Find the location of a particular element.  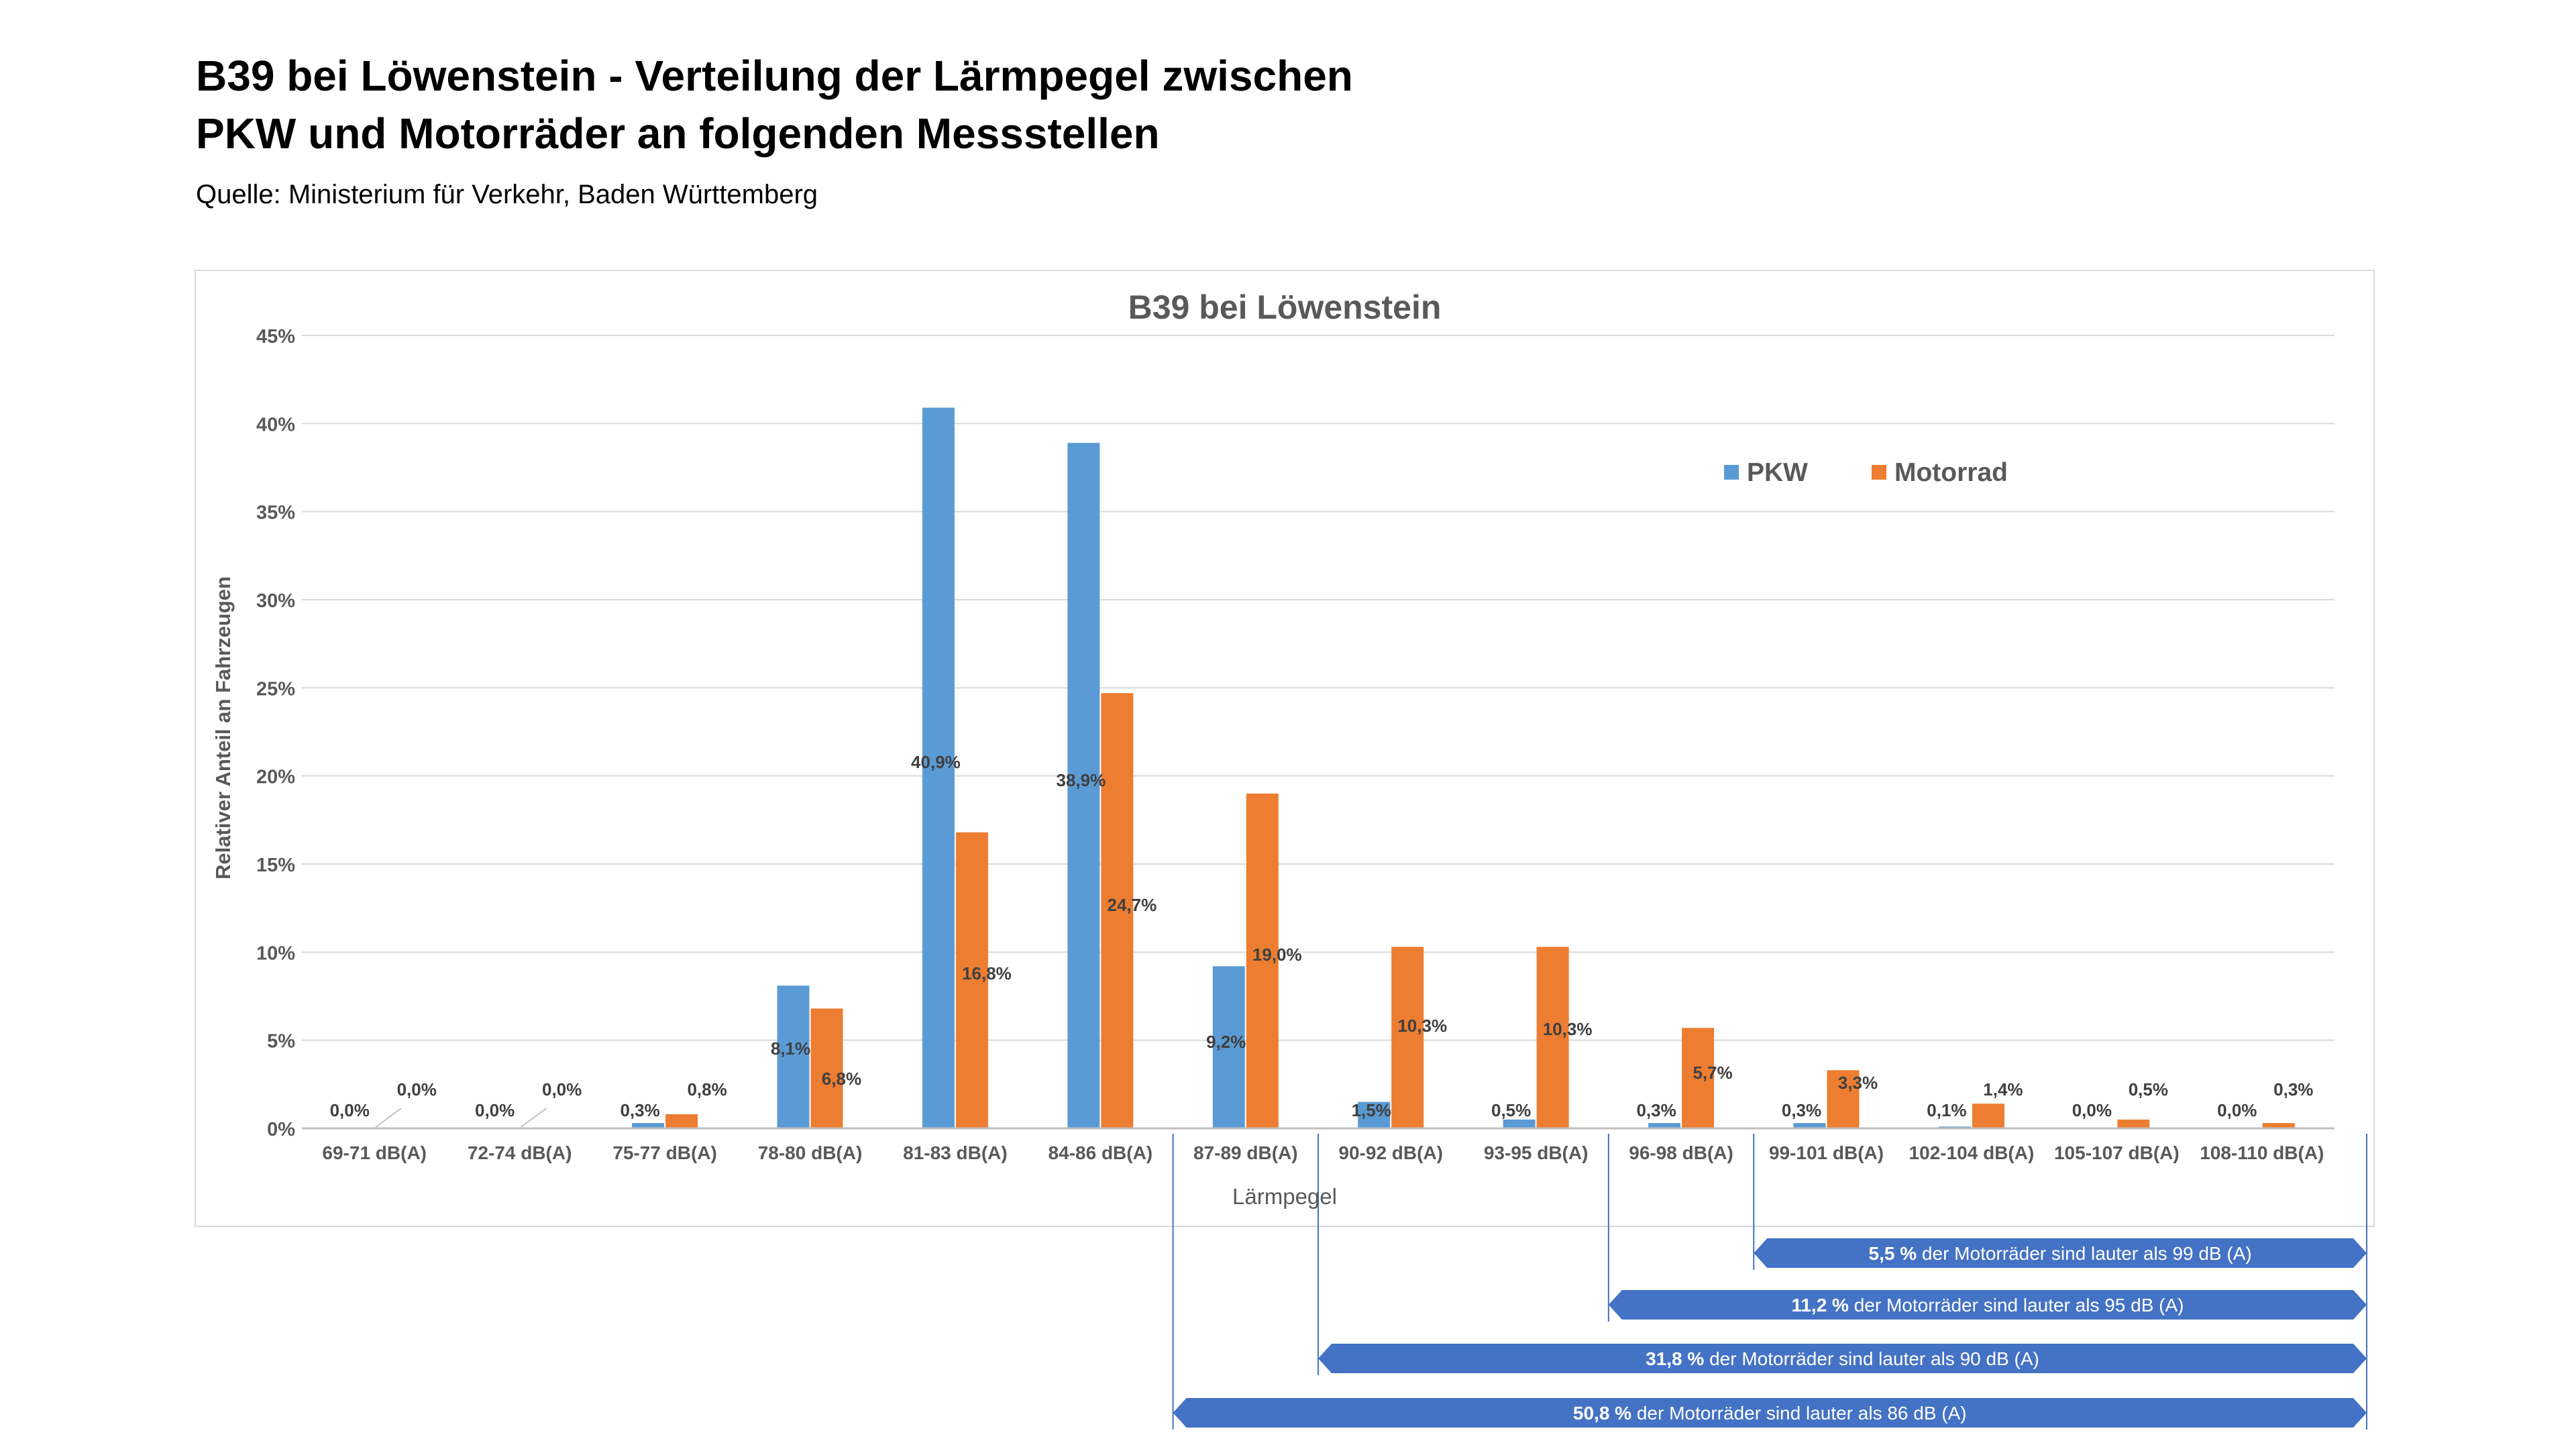

data-label-motorrad: 6,8% is located at coordinates (841, 1079).